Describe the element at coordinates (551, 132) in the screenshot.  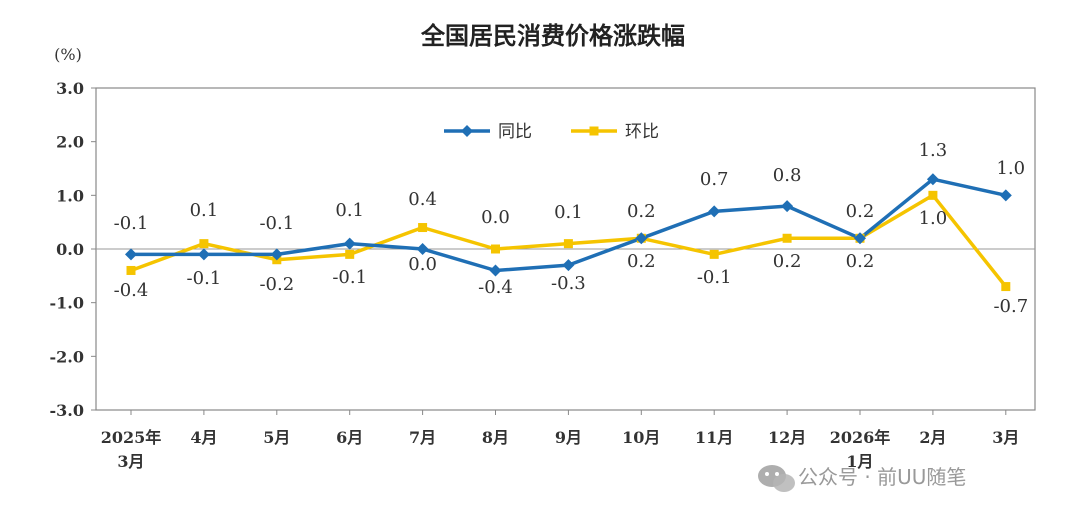
I see `legend: 同比 环比` at that location.